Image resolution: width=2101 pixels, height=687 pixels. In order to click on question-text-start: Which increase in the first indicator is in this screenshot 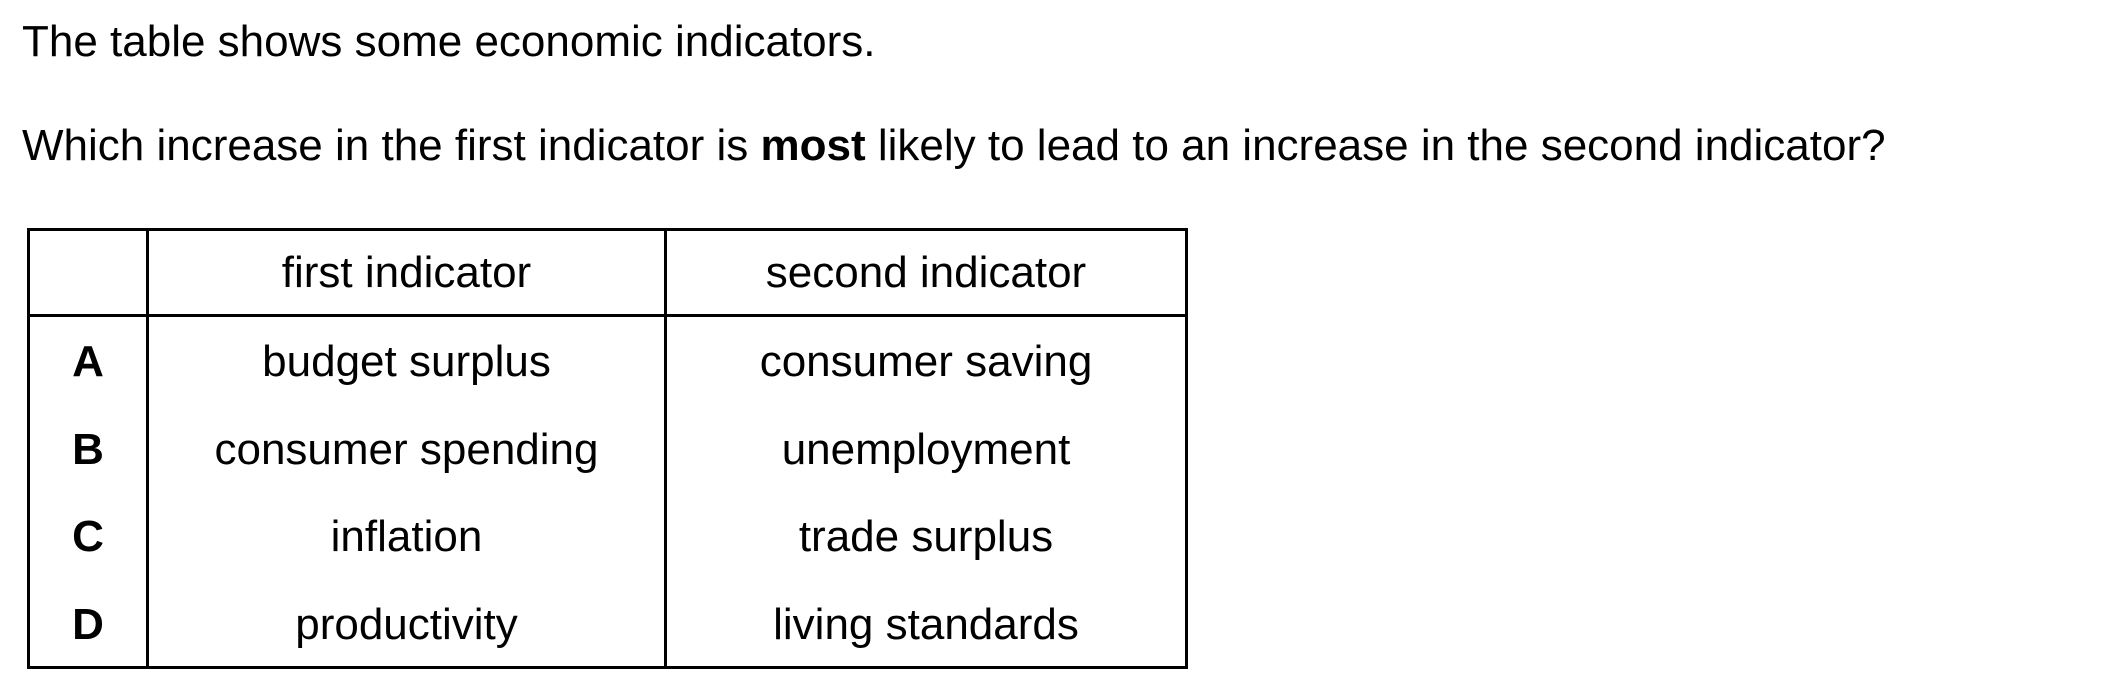, I will do `click(391, 145)`.